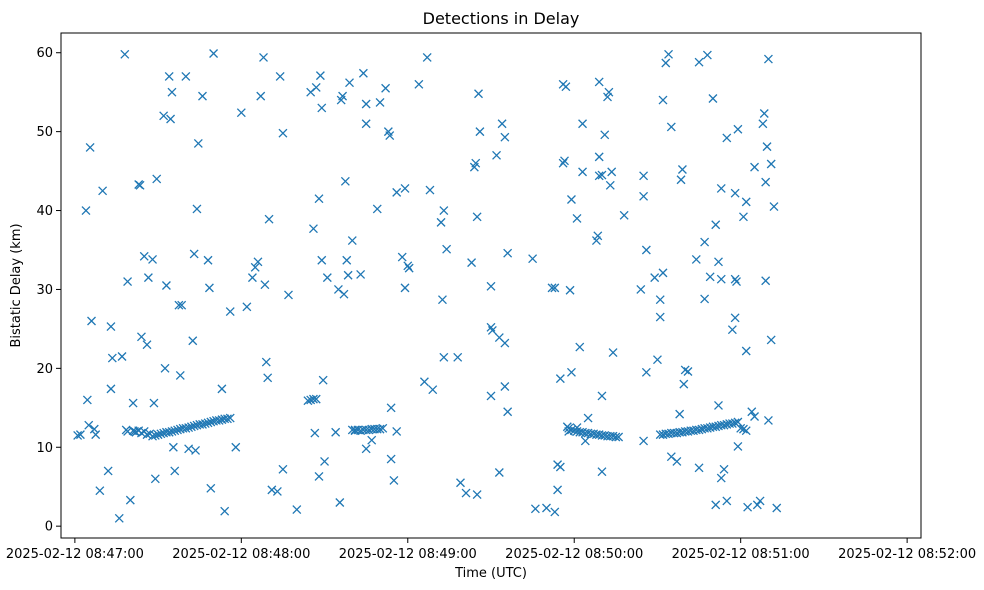 The height and width of the screenshot is (590, 984). Describe the element at coordinates (44, 290) in the screenshot. I see `y-tick-label: 30` at that location.